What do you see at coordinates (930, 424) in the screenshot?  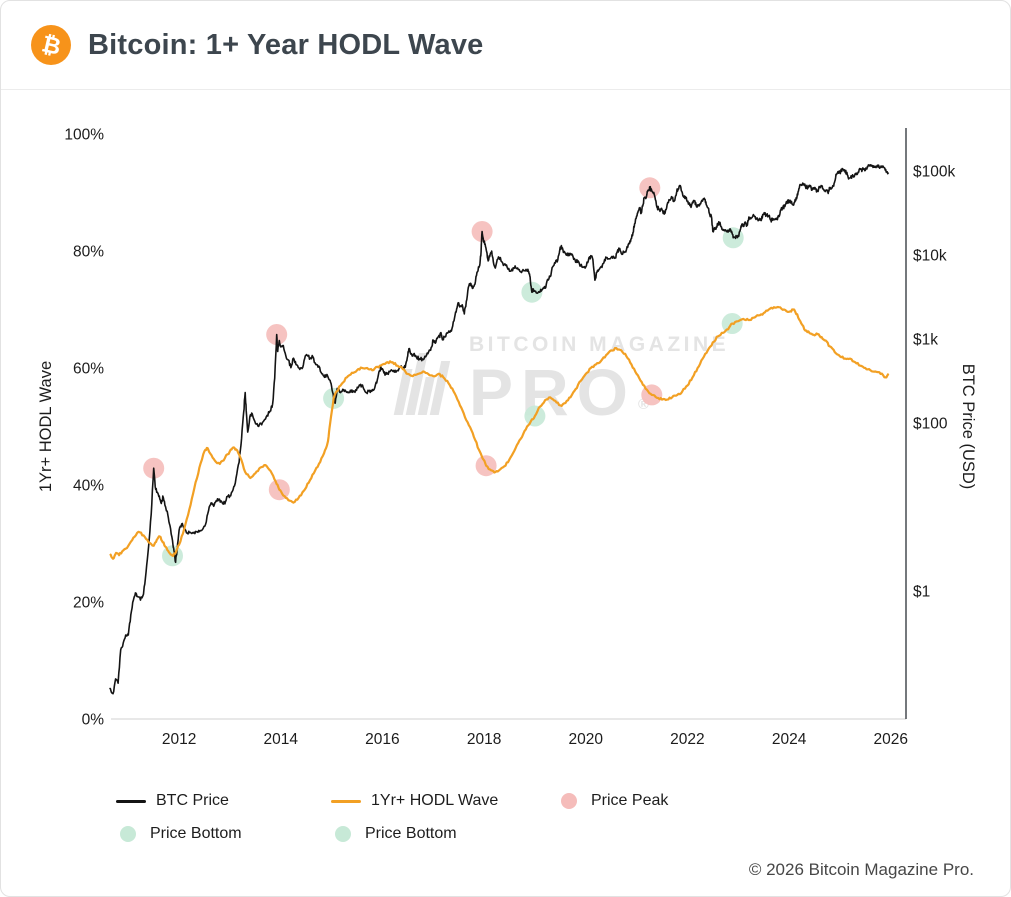 I see `right-axis-tick-label: $100` at bounding box center [930, 424].